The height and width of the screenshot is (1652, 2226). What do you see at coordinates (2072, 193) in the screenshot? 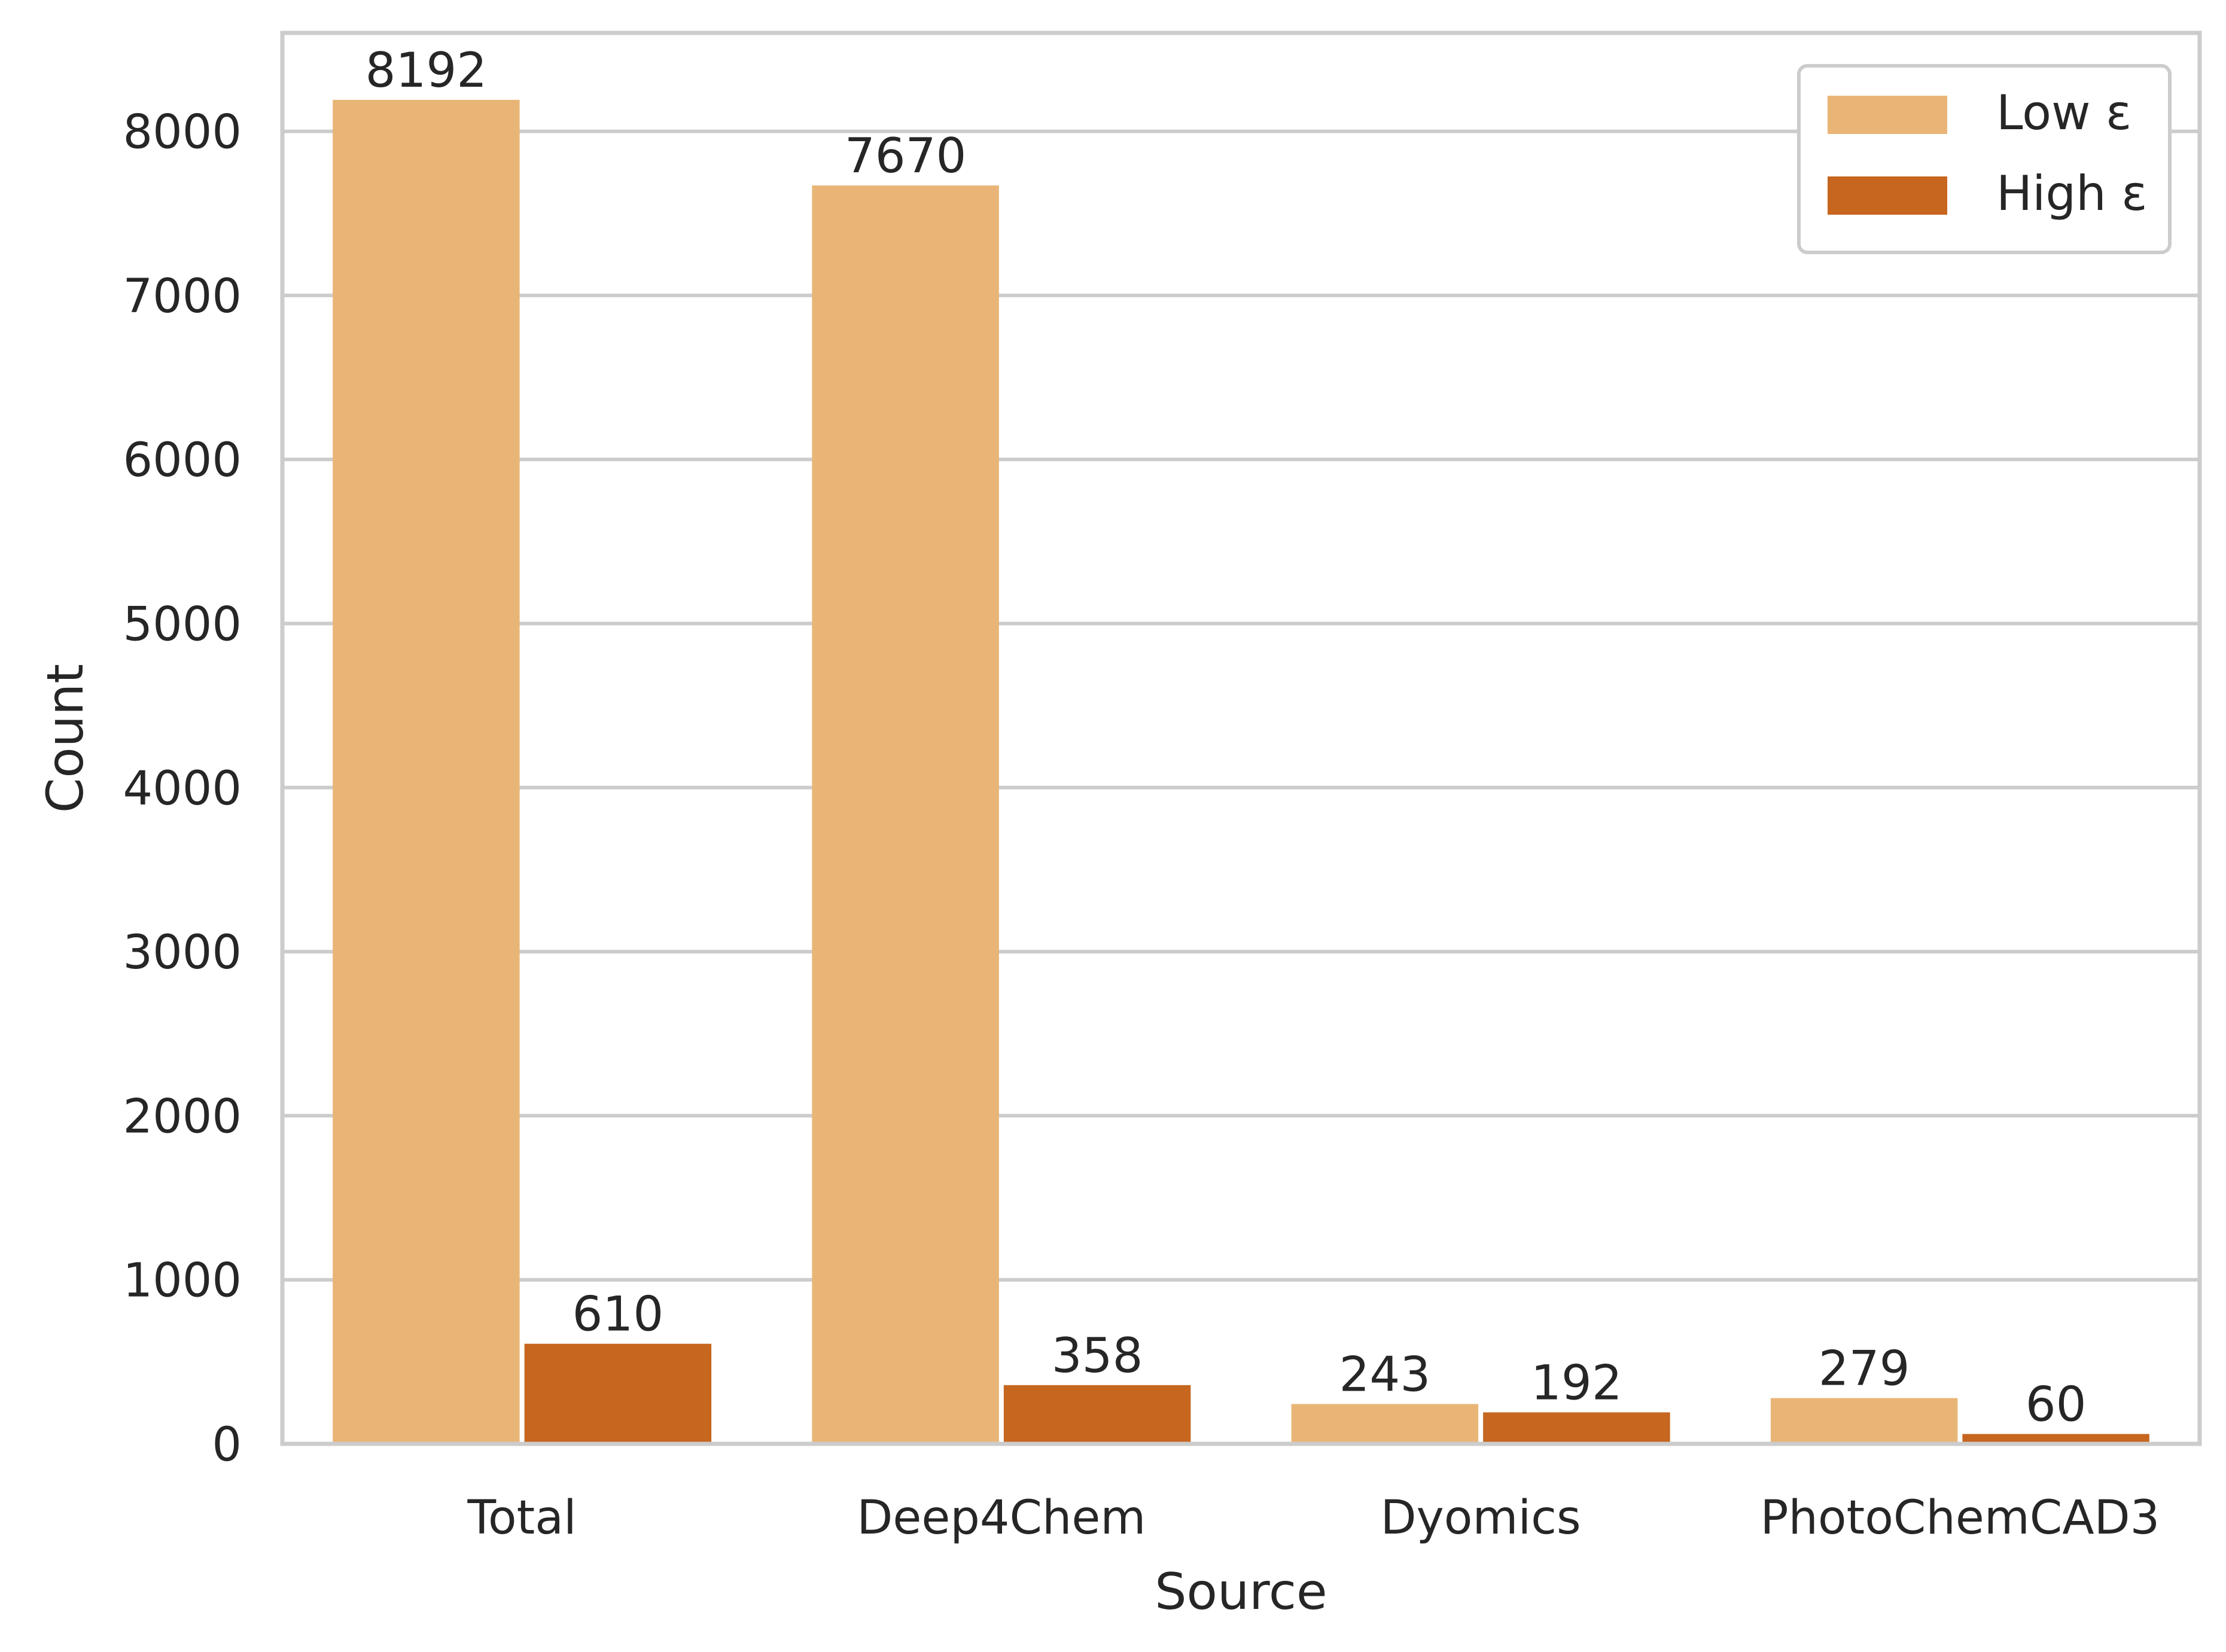
I see `legend-label: High ε` at bounding box center [2072, 193].